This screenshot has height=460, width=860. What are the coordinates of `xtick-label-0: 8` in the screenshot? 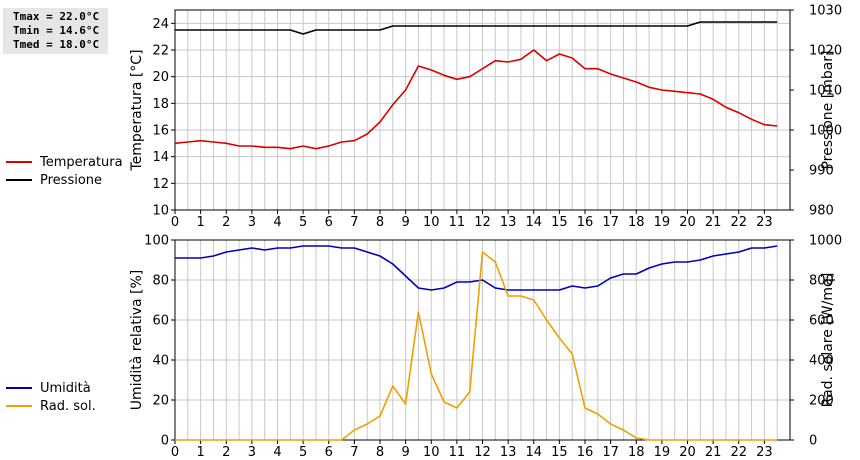 It's located at (380, 222).